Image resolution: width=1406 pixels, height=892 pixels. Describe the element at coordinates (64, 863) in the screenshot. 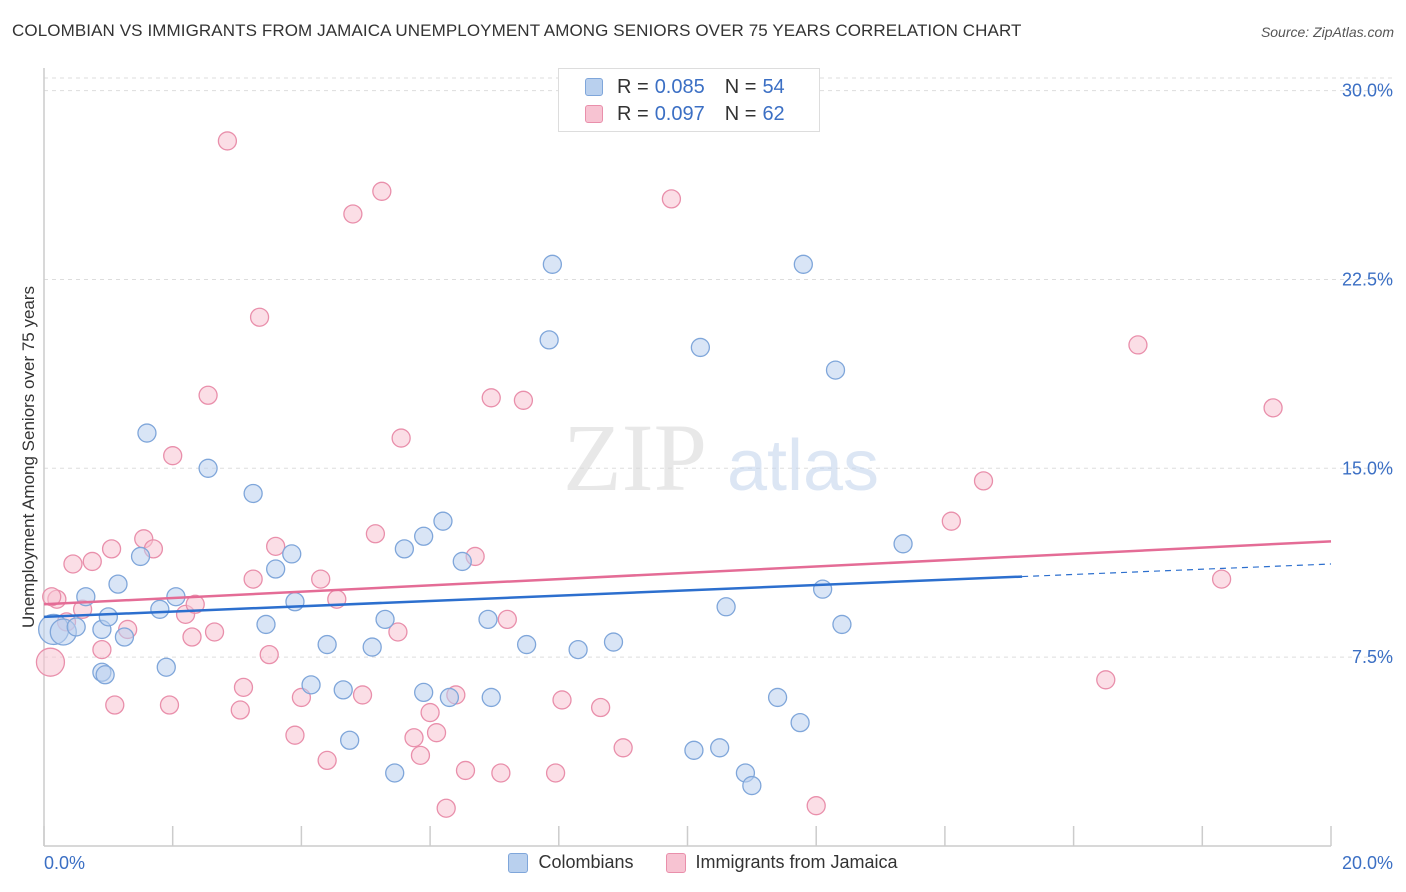

I see `x-tick-label-min: 0.0%` at that location.